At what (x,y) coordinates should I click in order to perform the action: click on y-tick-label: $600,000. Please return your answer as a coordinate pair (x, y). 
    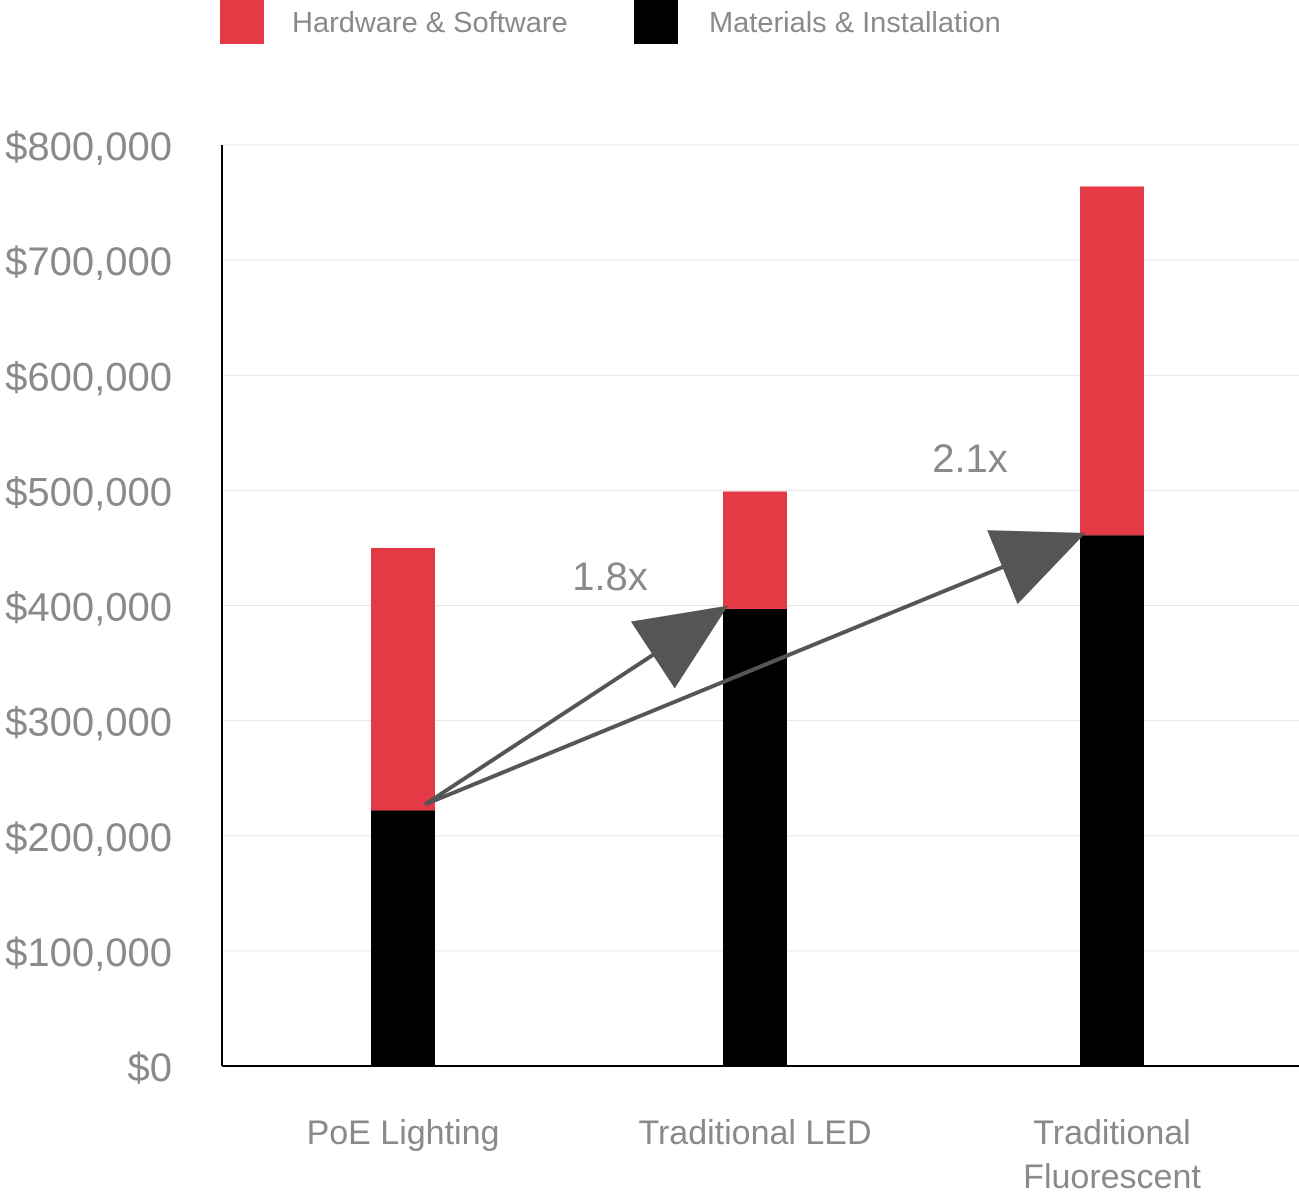
    Looking at the image, I should click on (88, 377).